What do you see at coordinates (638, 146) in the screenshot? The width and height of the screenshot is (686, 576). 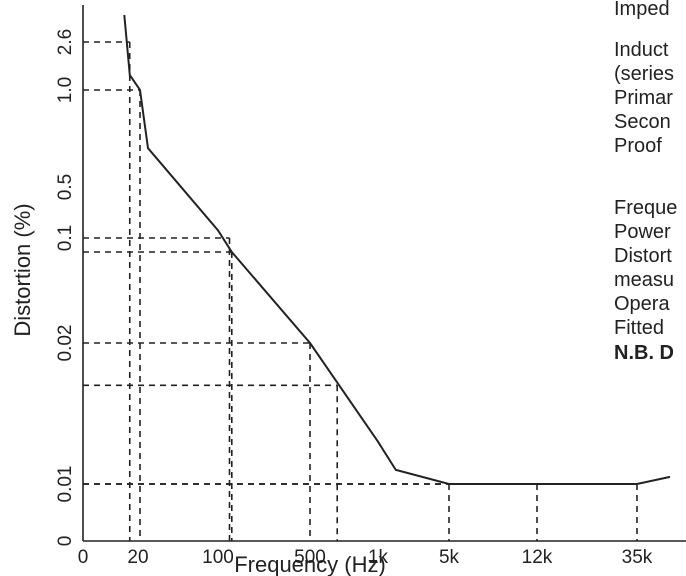 I see `side-text-line: Proof` at bounding box center [638, 146].